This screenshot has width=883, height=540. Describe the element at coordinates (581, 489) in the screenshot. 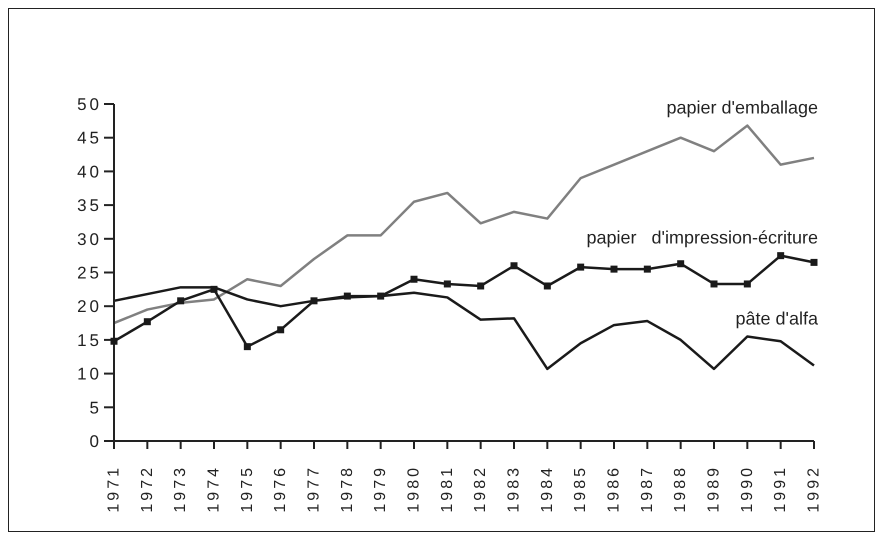

I see `x-tick-label: 1985` at that location.